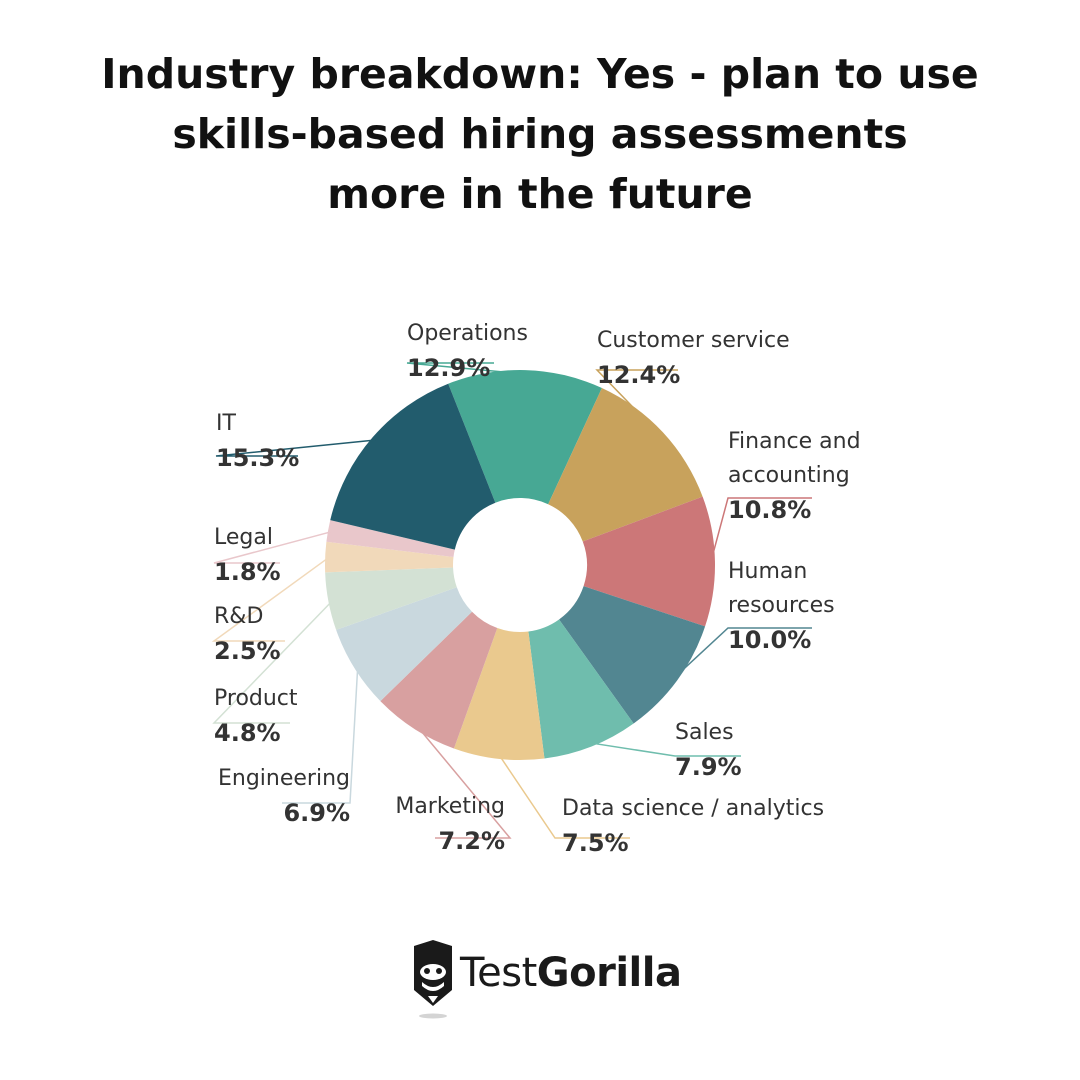  I want to click on slice-human-resources, so click(632, 655).